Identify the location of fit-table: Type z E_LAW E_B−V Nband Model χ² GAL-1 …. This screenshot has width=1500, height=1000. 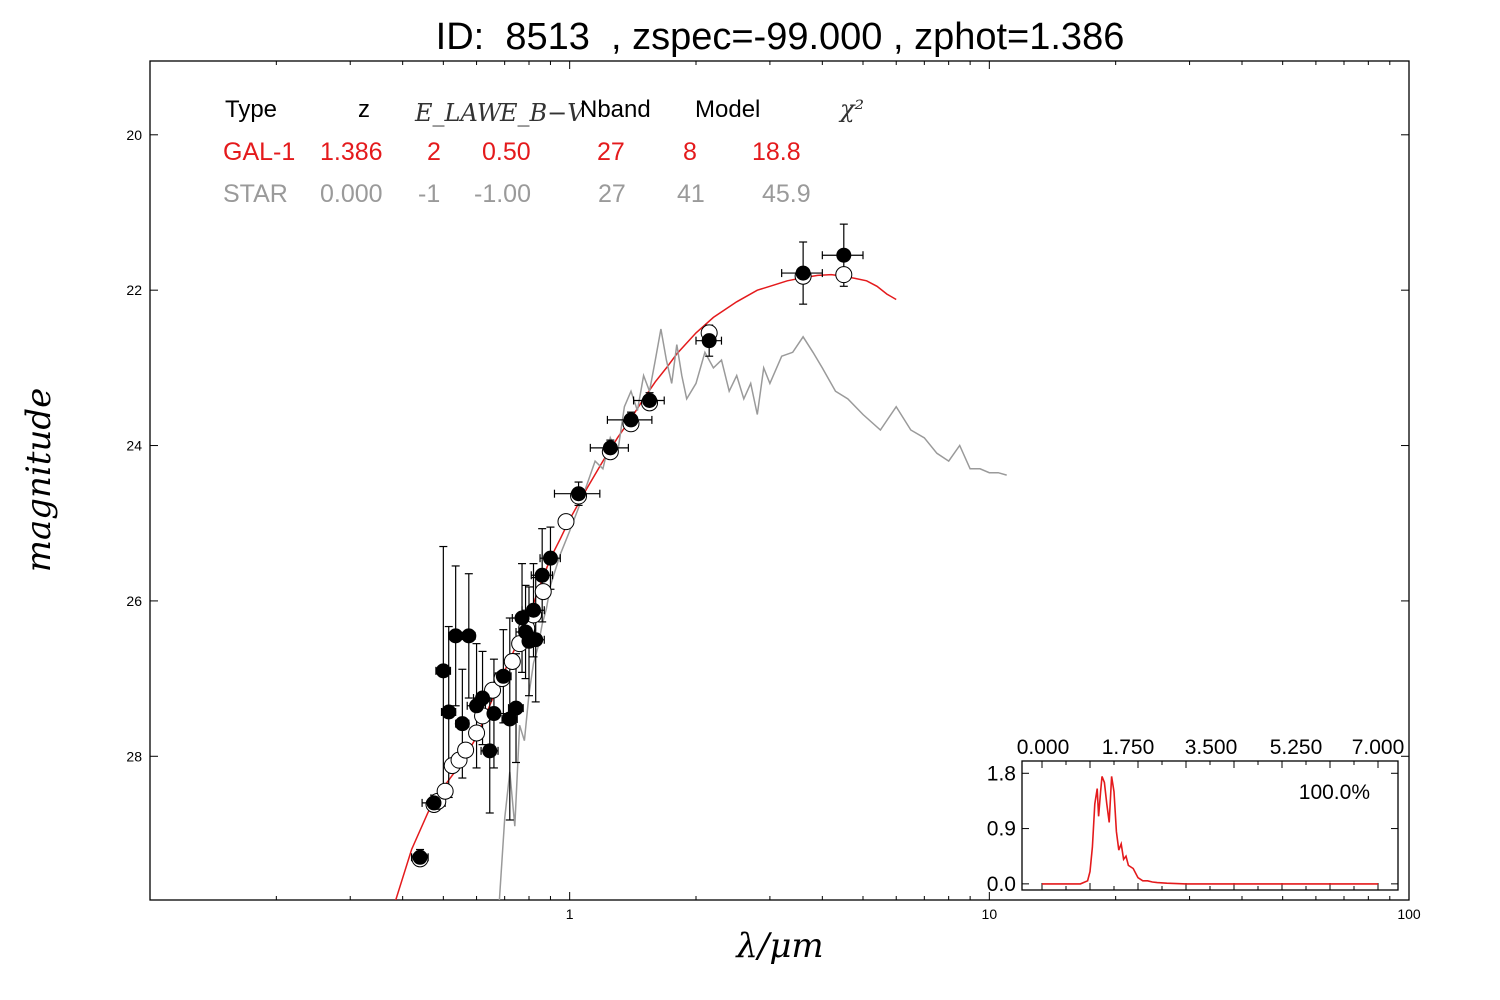
(543, 151).